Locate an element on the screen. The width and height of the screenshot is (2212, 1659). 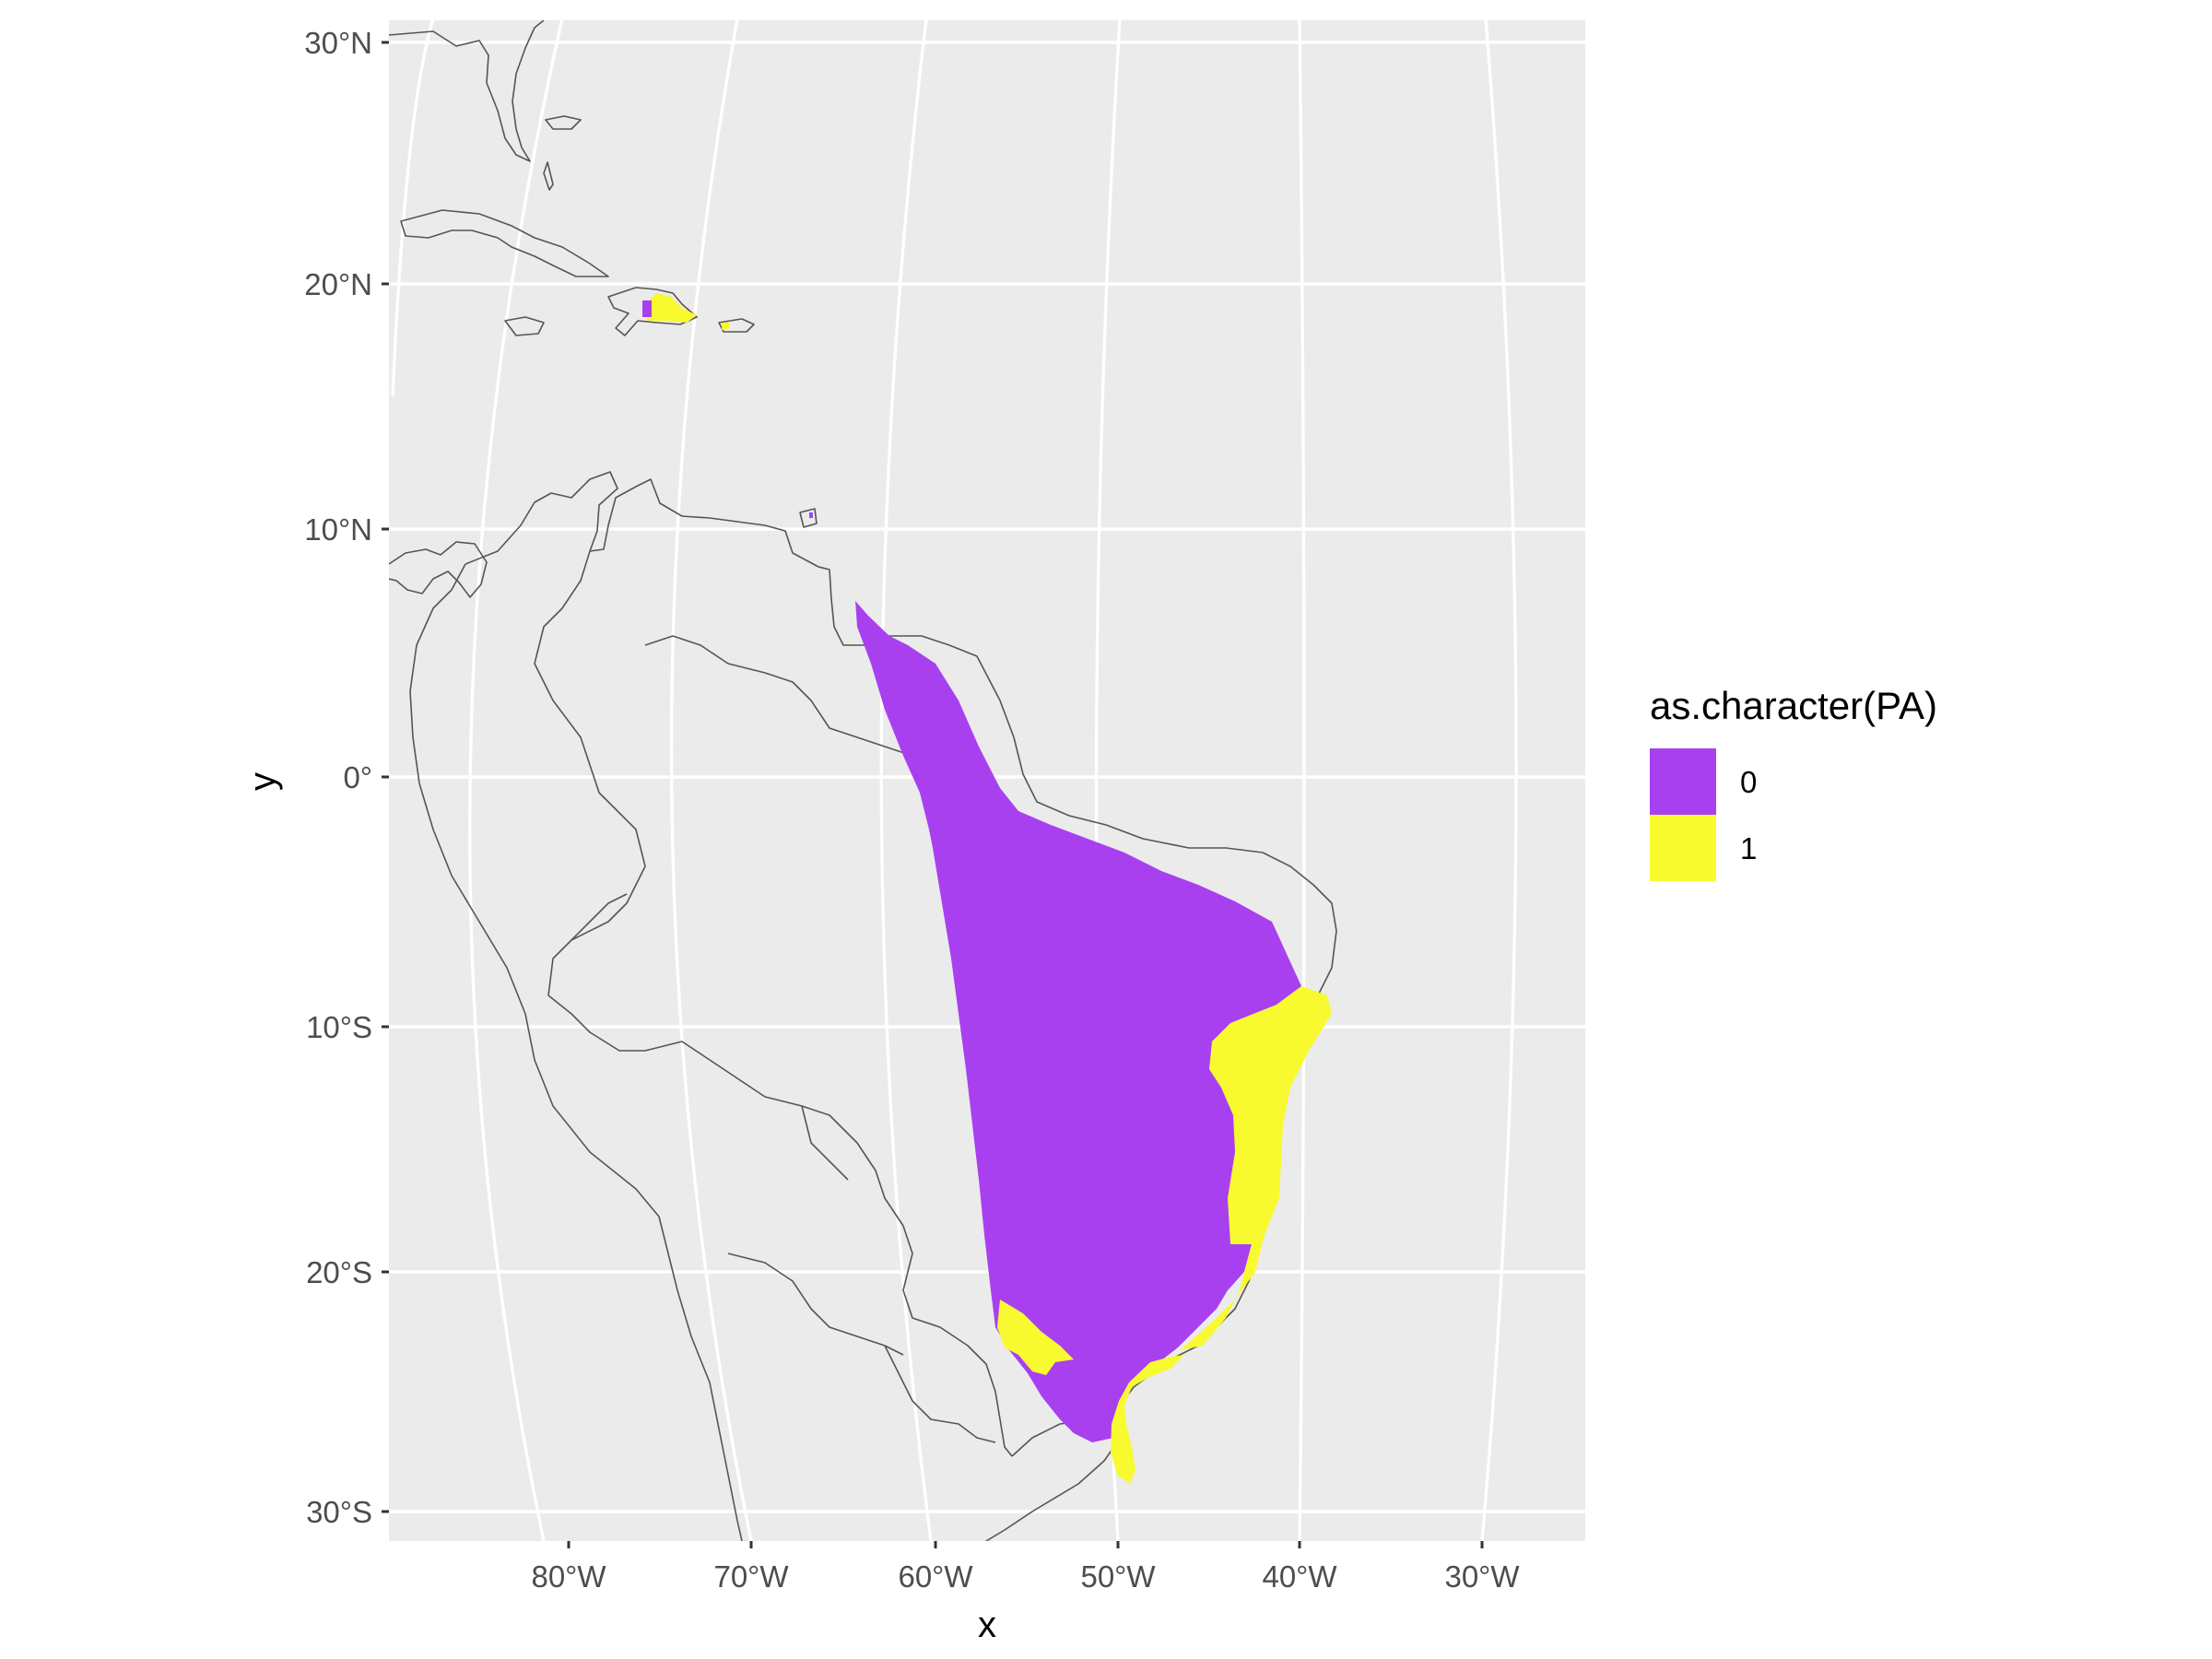
lon-tick-label: 70°W is located at coordinates (751, 1576).